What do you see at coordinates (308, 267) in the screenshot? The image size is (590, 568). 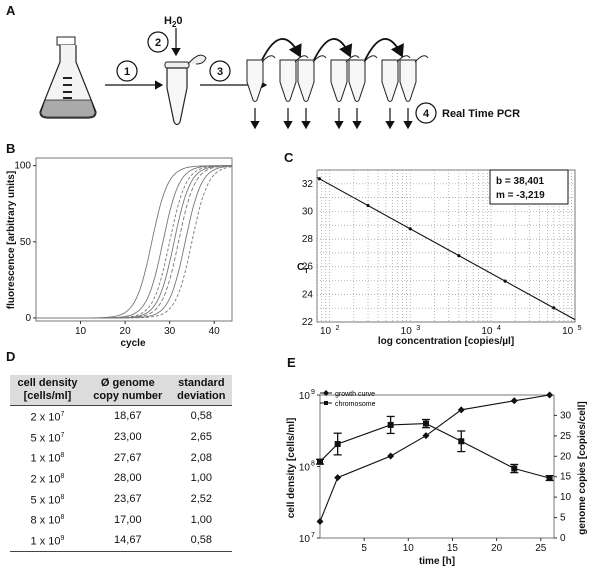 I see `y-tick-label: 26` at bounding box center [308, 267].